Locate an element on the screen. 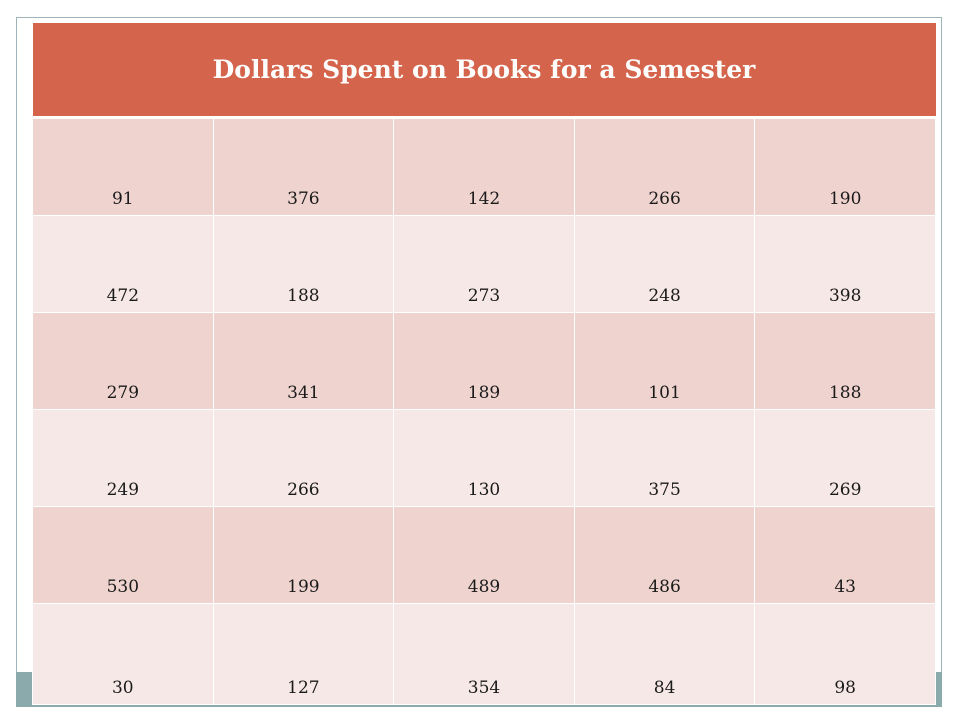 Image resolution: width=960 pixels, height=720 pixels. table-cell: 43 is located at coordinates (845, 555).